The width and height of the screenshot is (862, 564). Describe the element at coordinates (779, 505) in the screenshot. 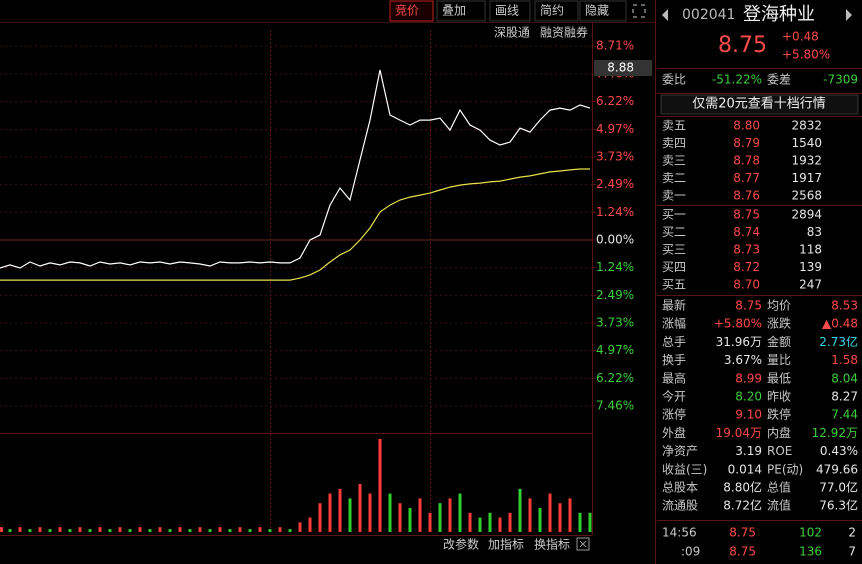

I see `stat-label: 流值` at that location.